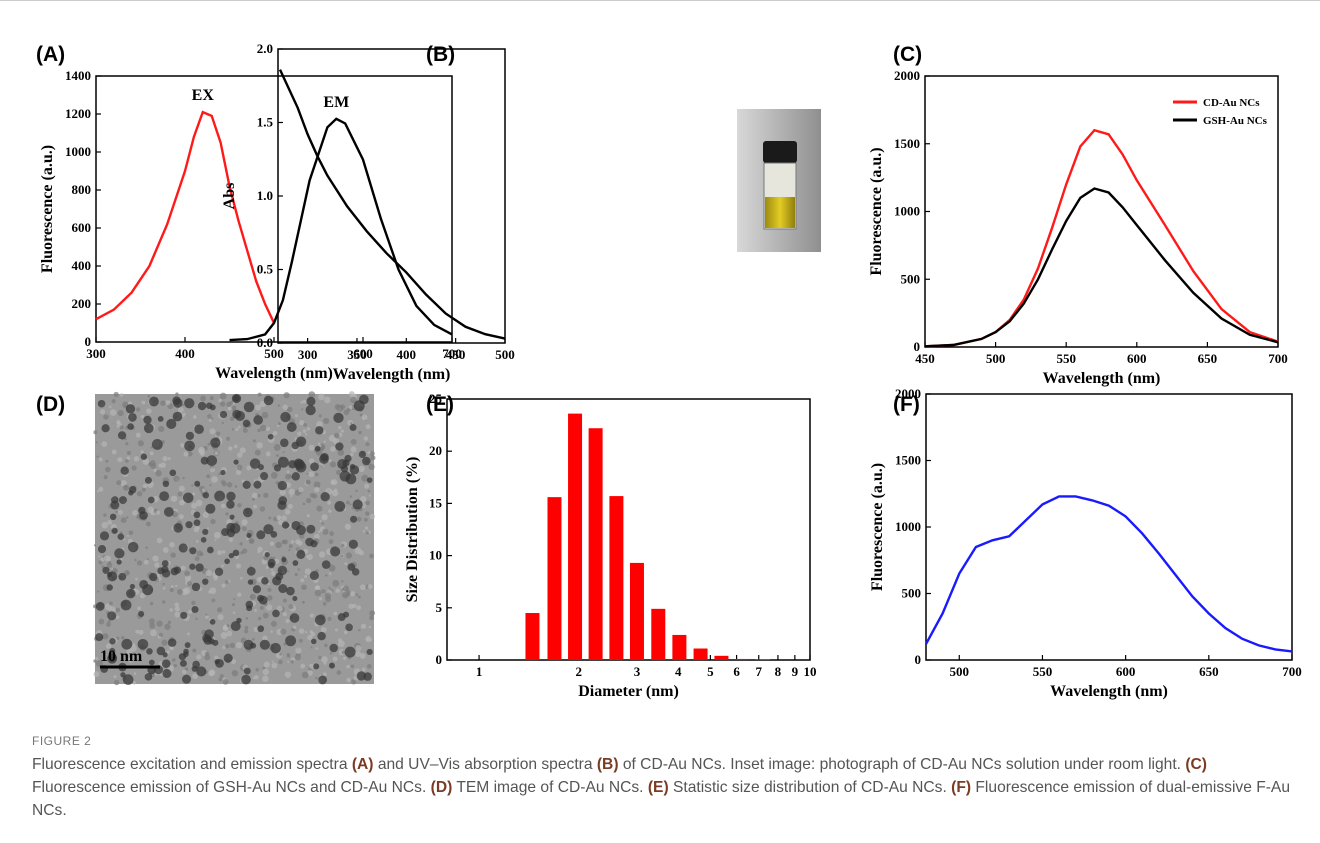 The height and width of the screenshot is (843, 1320). I want to click on y-tick-label: 0, so click(917, 346).